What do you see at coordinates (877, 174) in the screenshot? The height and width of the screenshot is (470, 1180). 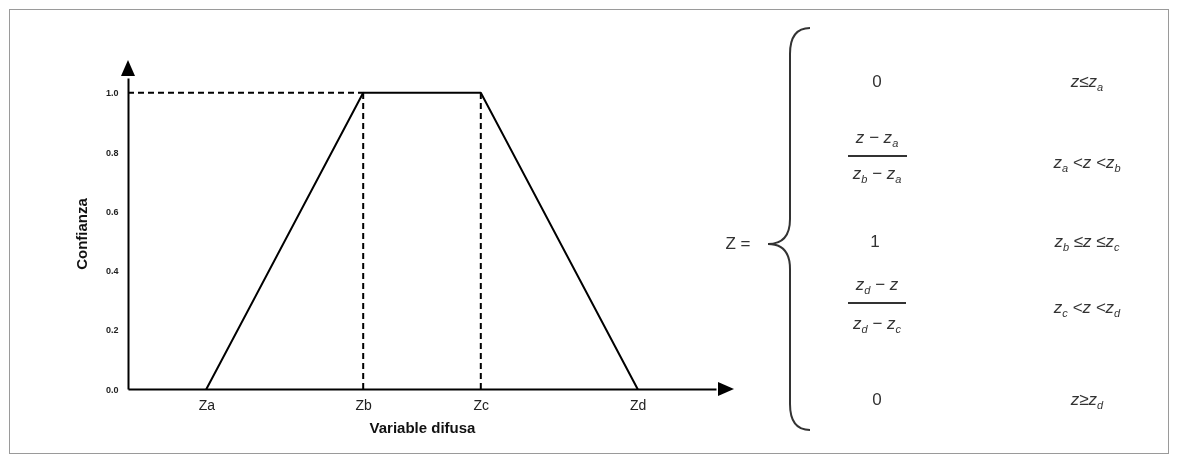 I see `text: z$_{b}$ − z$_{a}$` at bounding box center [877, 174].